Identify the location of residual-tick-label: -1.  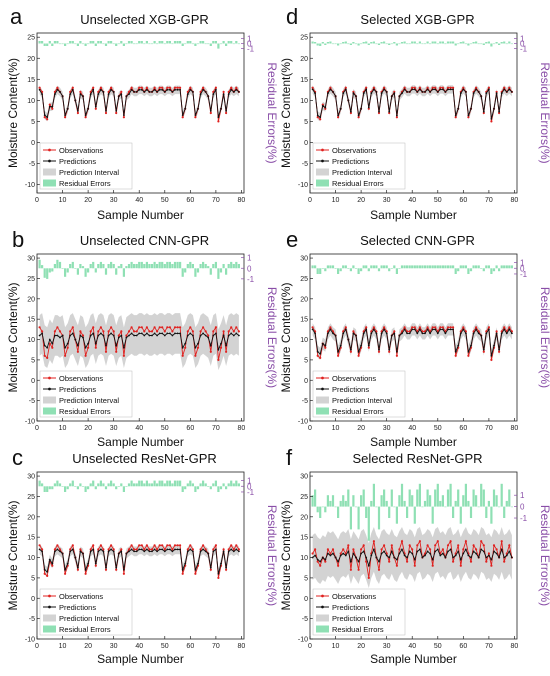
(251, 49).